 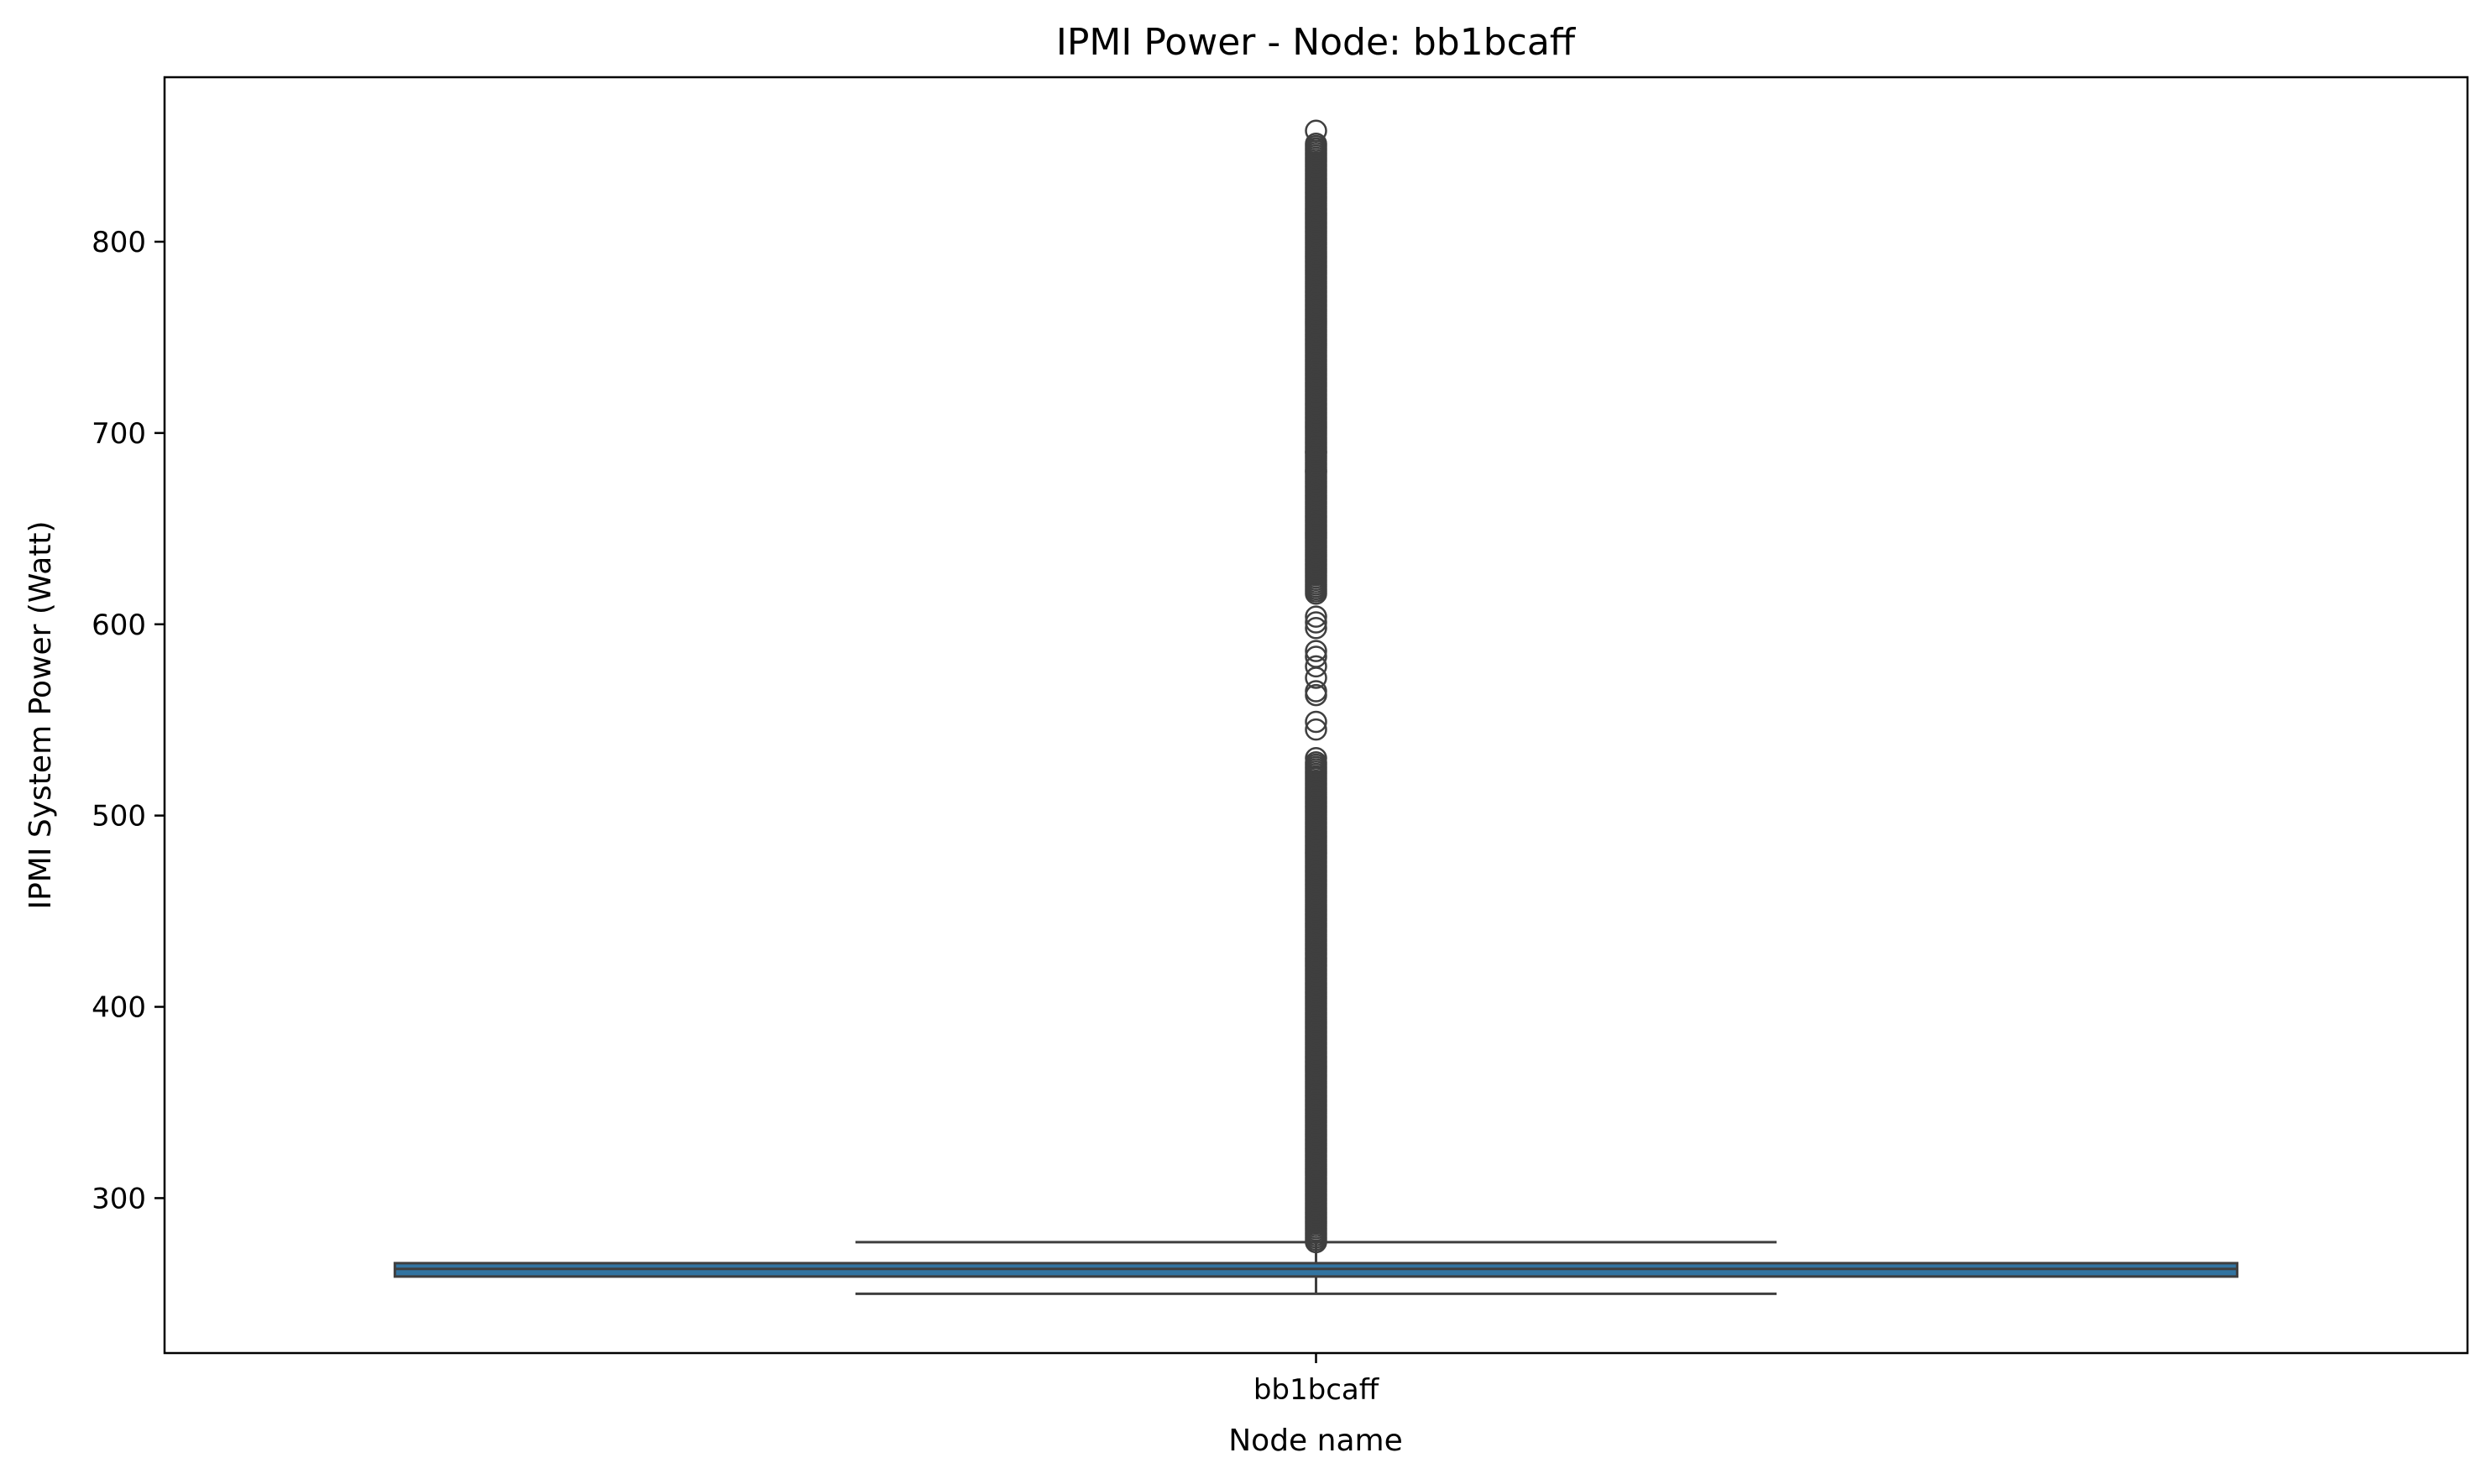 I want to click on y-axis-label: IPMI System Power (Watt), so click(x=41, y=714).